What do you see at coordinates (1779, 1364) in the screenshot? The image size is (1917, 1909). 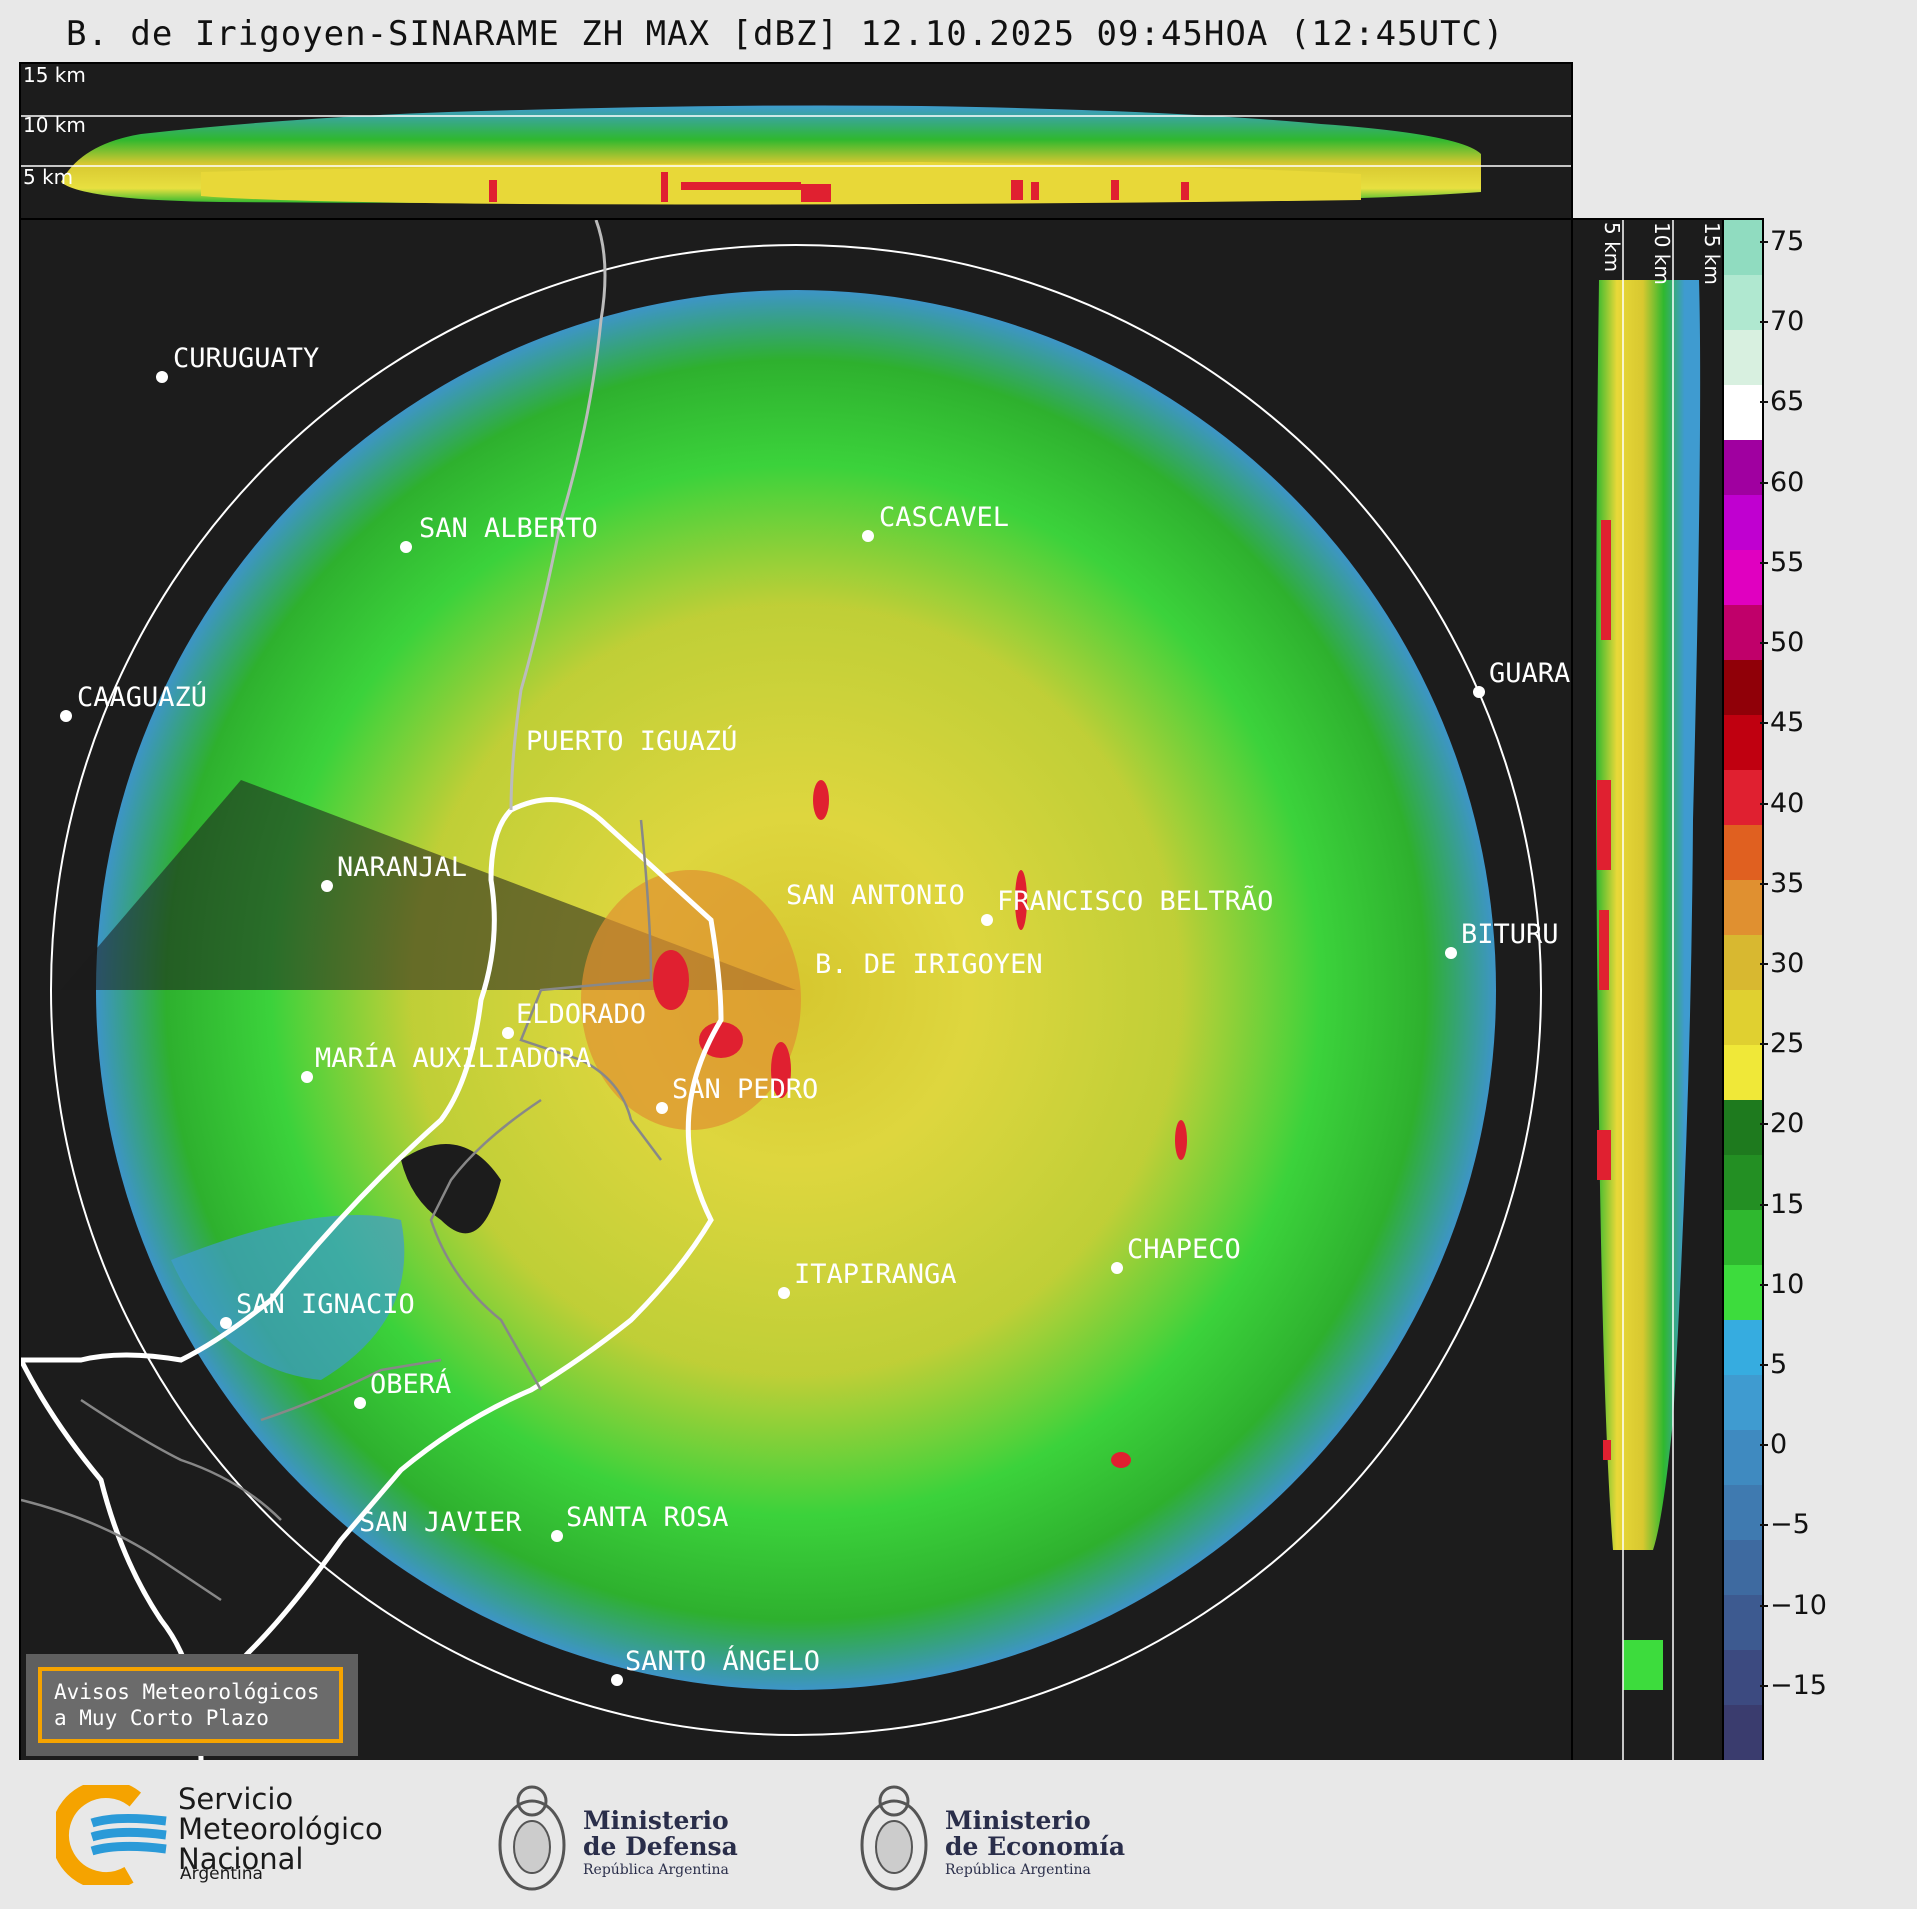 I see `colorbar-tick-label: 5` at bounding box center [1779, 1364].